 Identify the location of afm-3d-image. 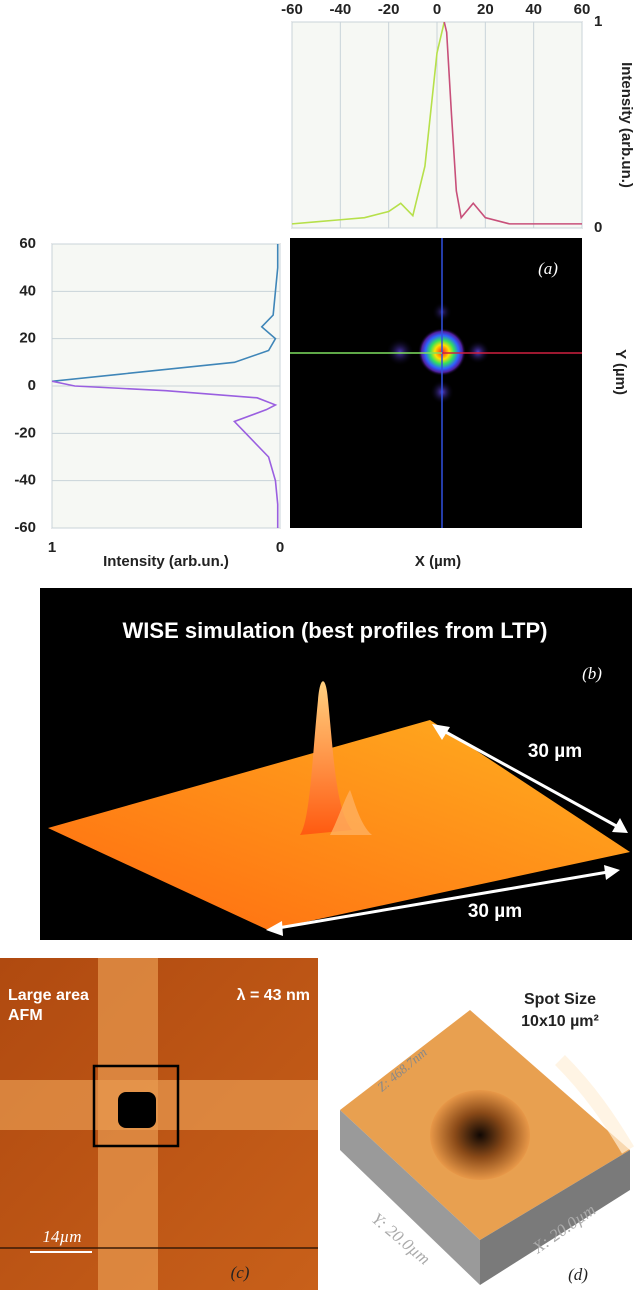
(487, 1147).